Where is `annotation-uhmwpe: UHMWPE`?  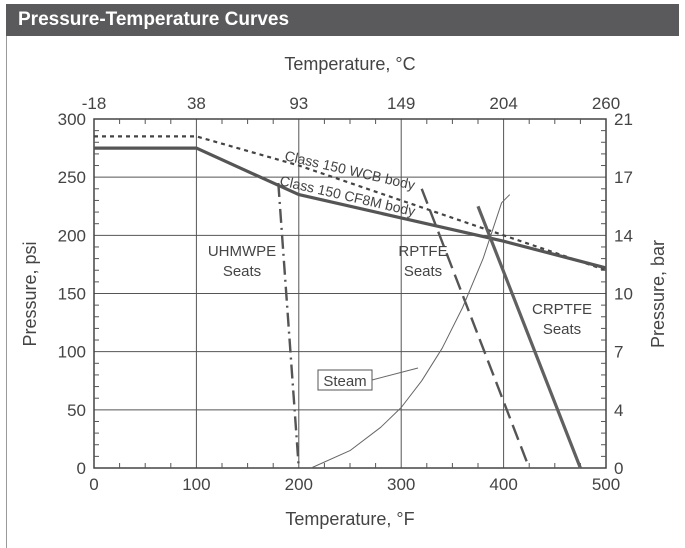 annotation-uhmwpe: UHMWPE is located at coordinates (242, 251).